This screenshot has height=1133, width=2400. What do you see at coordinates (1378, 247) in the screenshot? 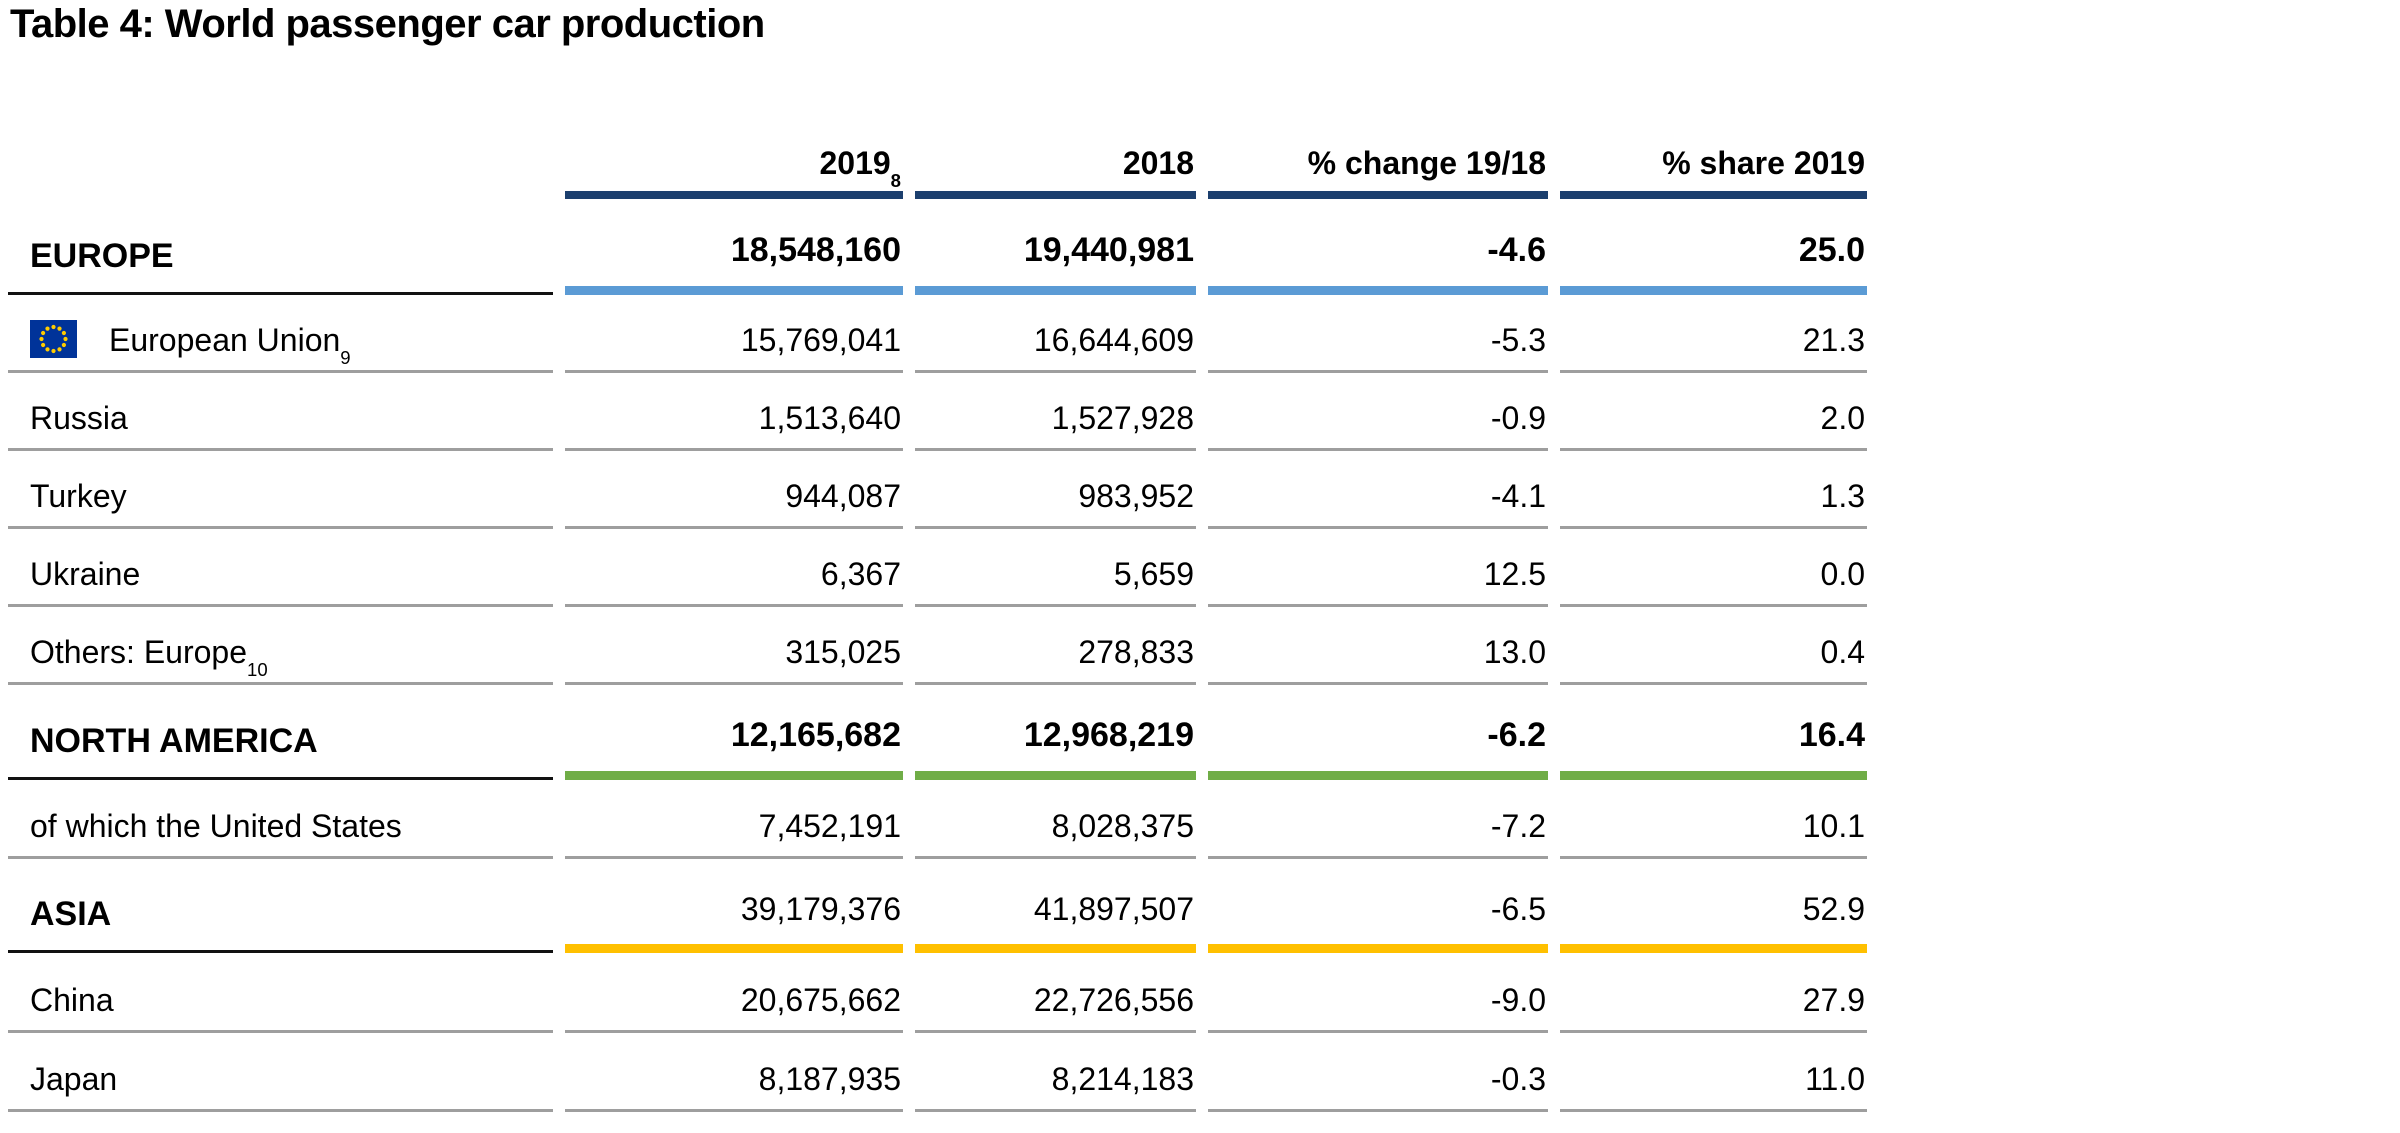
I see `cell-change: -4.6` at bounding box center [1378, 247].